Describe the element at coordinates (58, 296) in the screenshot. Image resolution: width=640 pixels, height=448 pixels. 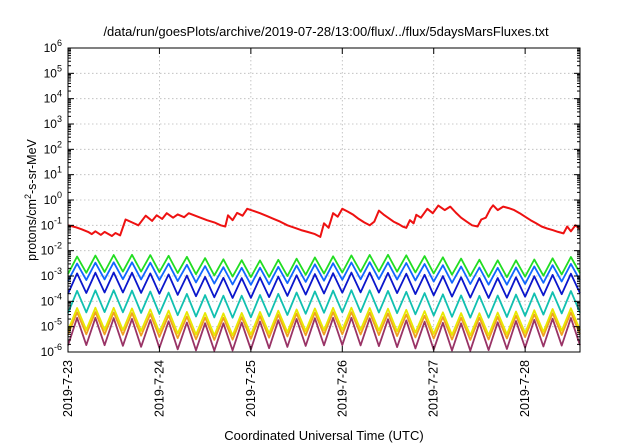
I see `y-tick-label-exponent: -4` at that location.